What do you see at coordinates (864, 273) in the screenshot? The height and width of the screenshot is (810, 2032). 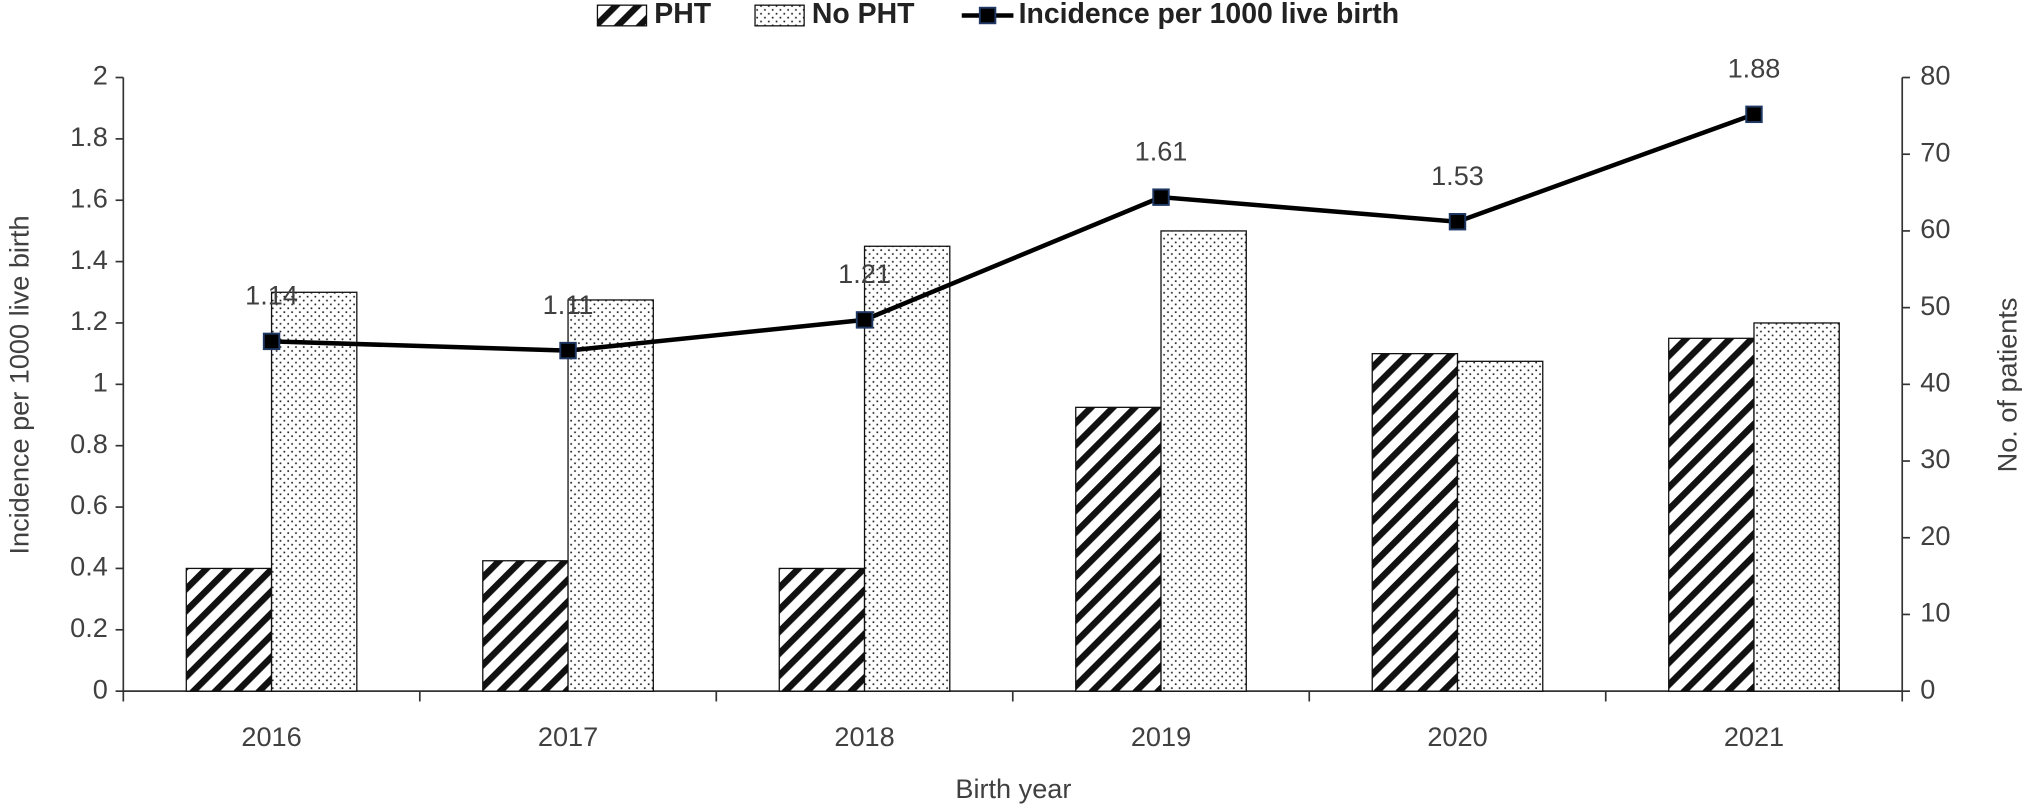 I see `data-label: 1.21` at bounding box center [864, 273].